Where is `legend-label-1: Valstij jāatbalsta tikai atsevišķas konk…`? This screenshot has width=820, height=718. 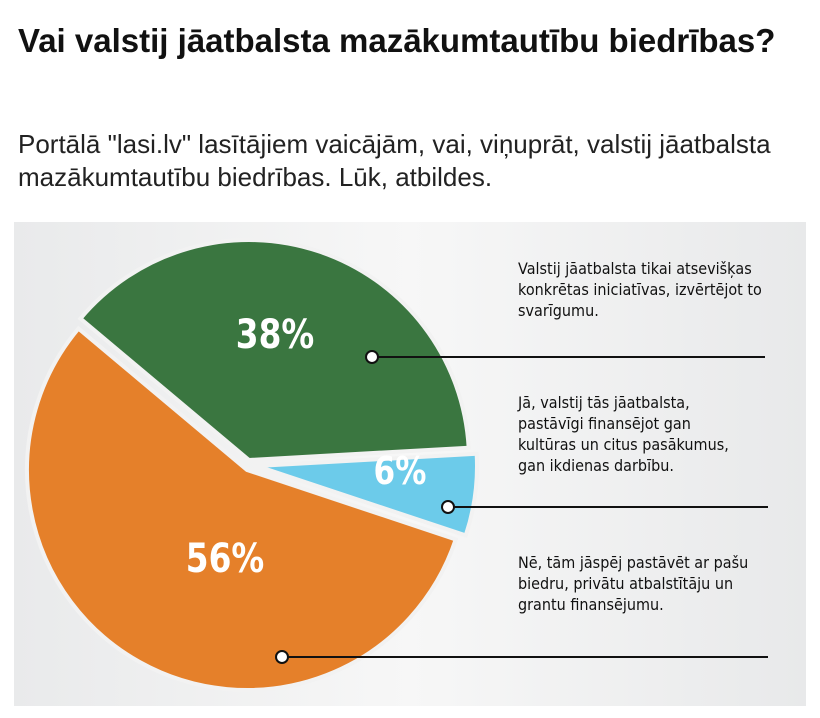
legend-label-1: Valstij jāatbalsta tikai atsevišķas konk… is located at coordinates (640, 289).